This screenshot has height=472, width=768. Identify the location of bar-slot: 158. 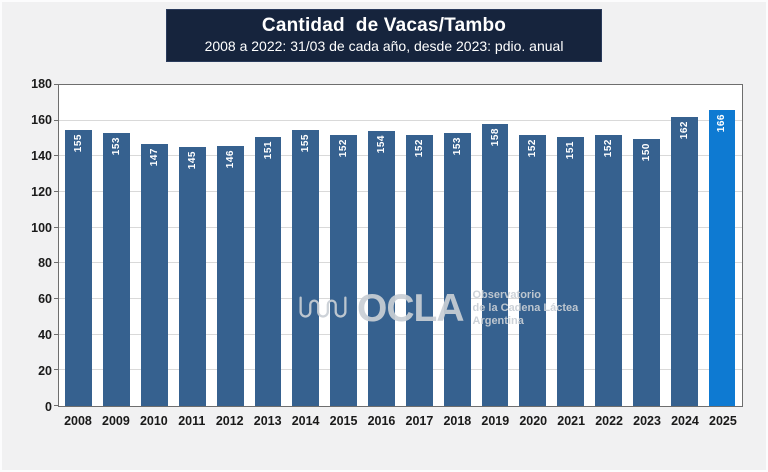
(495, 245).